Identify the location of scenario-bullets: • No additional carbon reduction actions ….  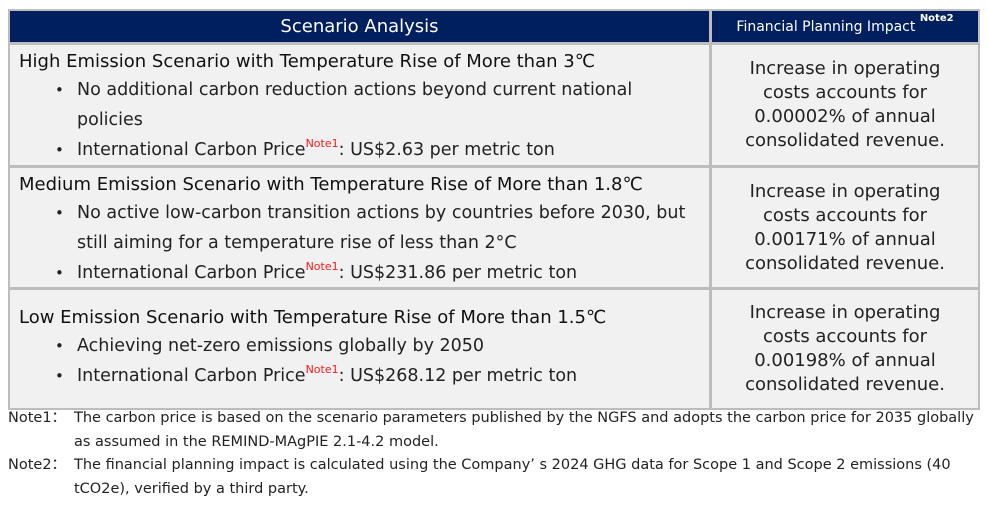
(360, 121).